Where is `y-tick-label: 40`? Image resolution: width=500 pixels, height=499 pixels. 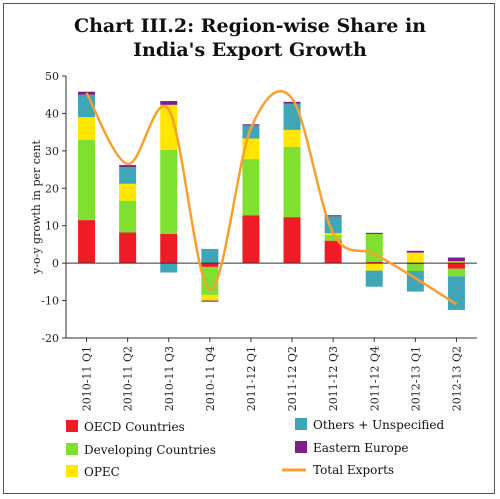 y-tick-label: 40 is located at coordinates (52, 113).